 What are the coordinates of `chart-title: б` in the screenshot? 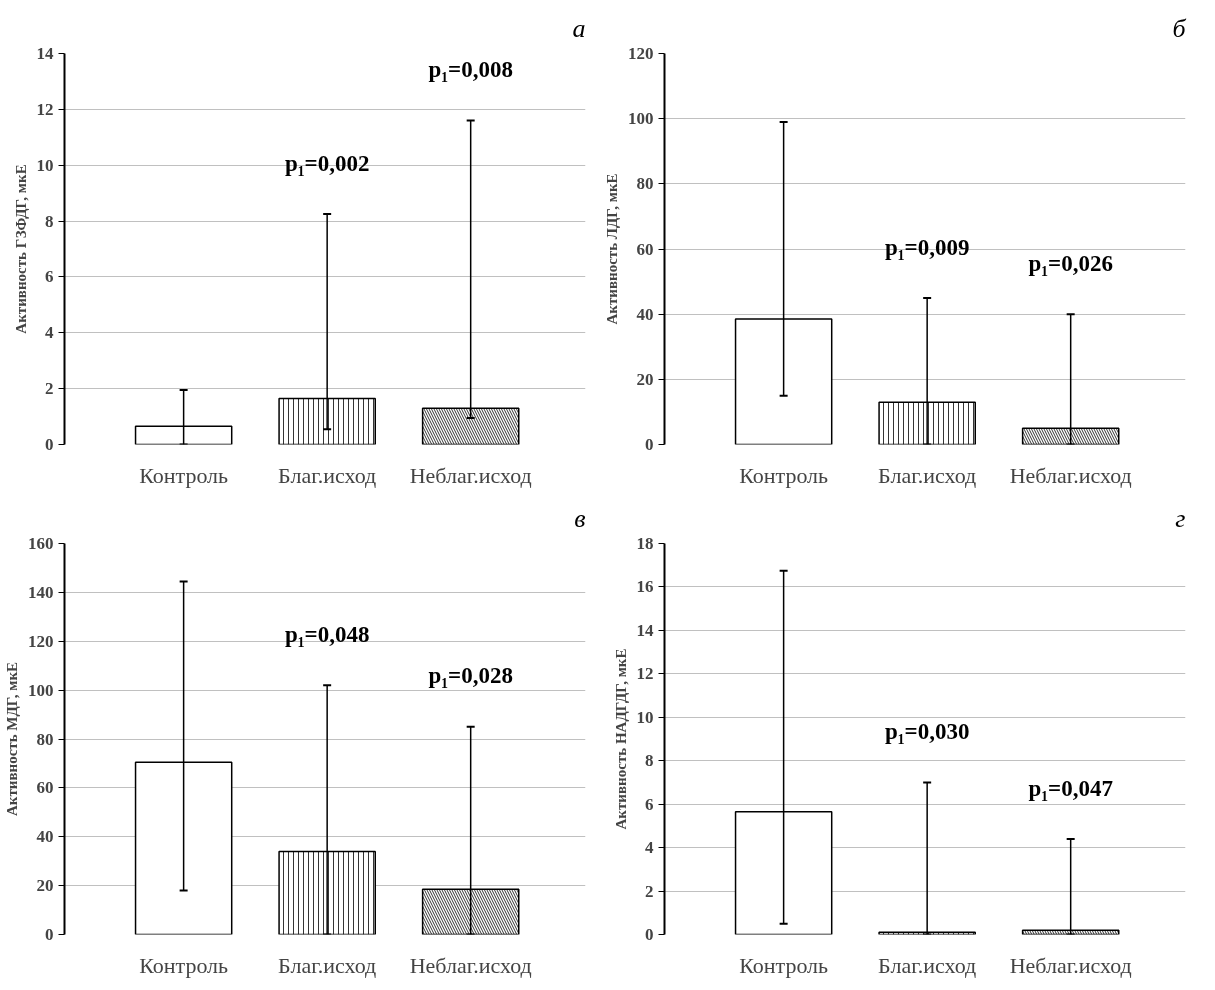 It's located at (1179, 28).